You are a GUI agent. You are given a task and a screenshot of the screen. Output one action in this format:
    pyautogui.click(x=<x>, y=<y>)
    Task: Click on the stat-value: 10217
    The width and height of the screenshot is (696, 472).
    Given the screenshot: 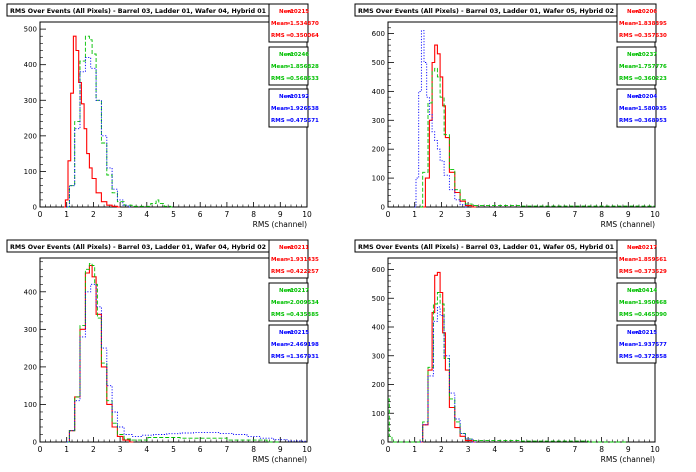 What is the action you would take?
    pyautogui.click(x=647, y=248)
    